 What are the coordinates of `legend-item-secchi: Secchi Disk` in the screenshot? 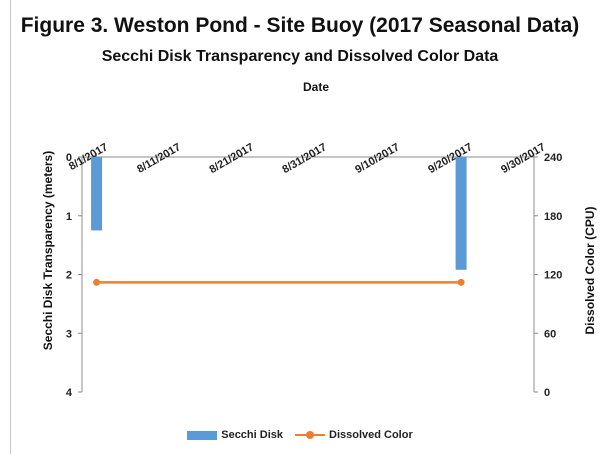 It's located at (235, 435).